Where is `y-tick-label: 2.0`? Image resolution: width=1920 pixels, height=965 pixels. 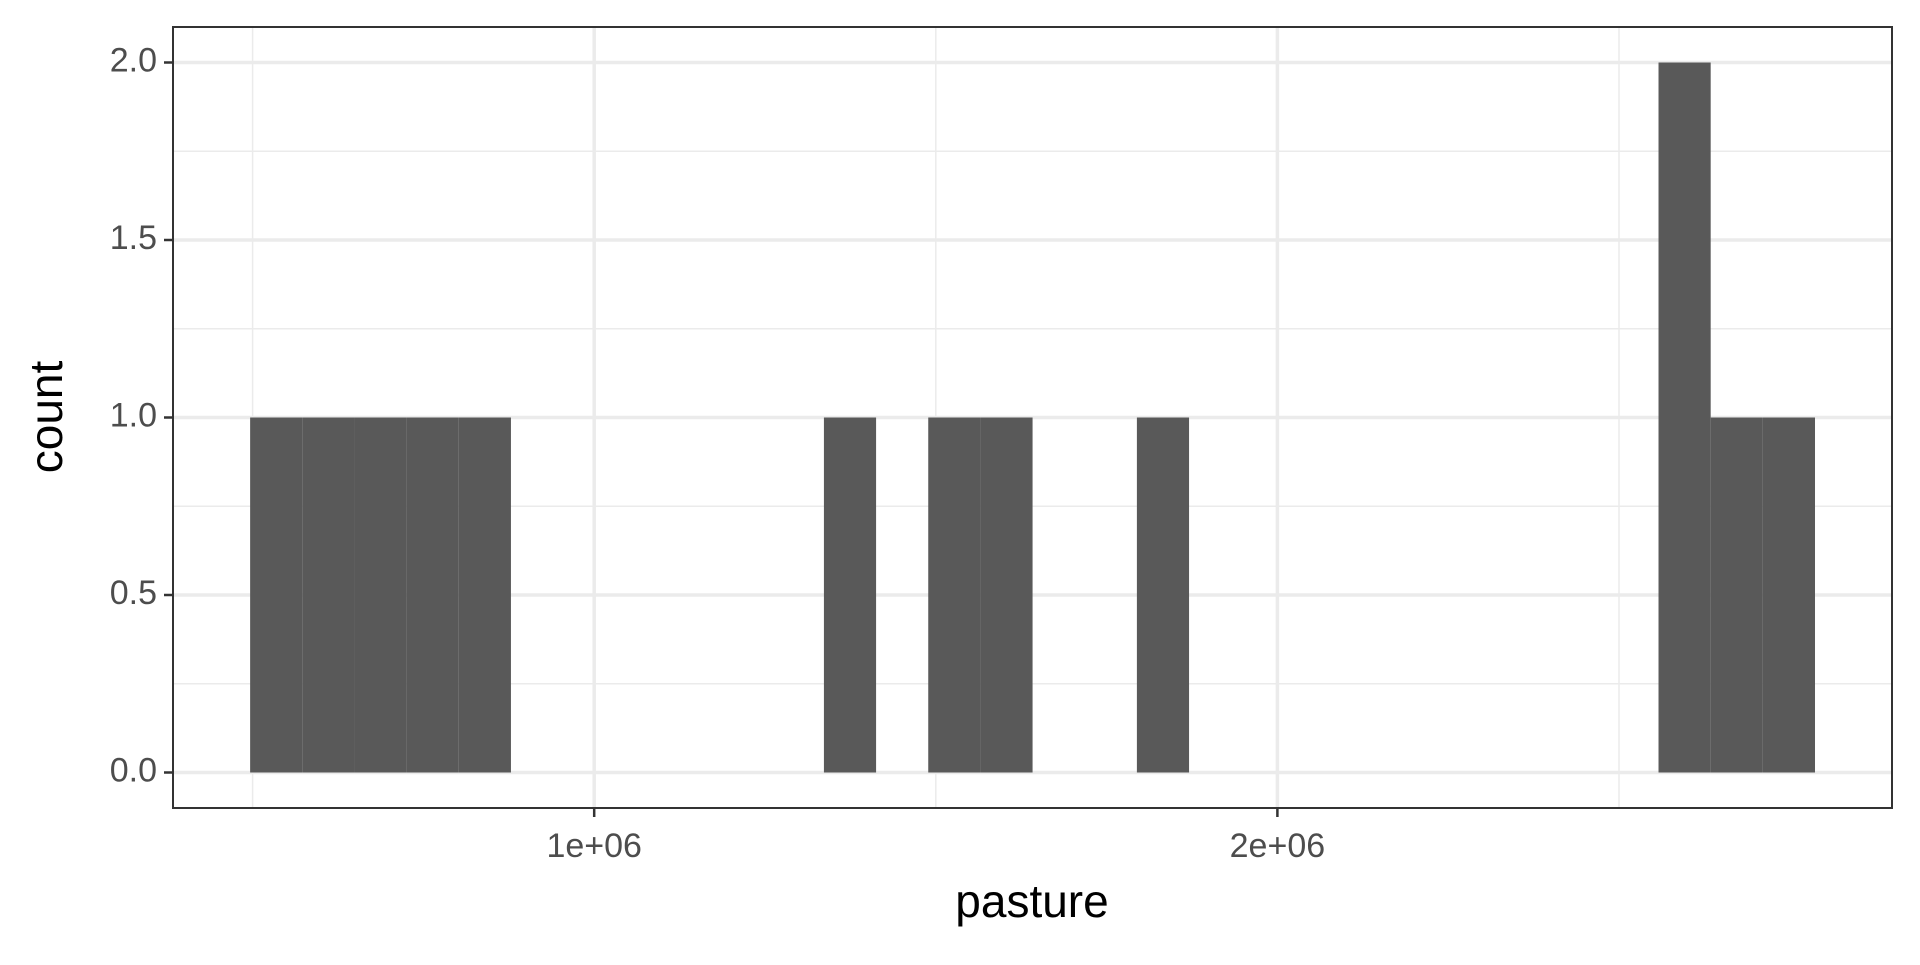
y-tick-label: 2.0 is located at coordinates (133, 60).